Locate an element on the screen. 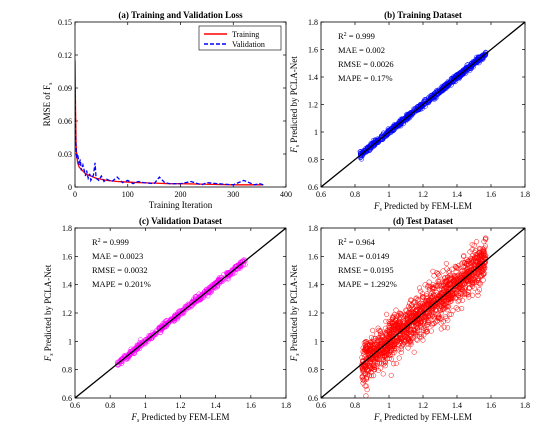  x-tick-label: 0.6 is located at coordinates (75, 405).